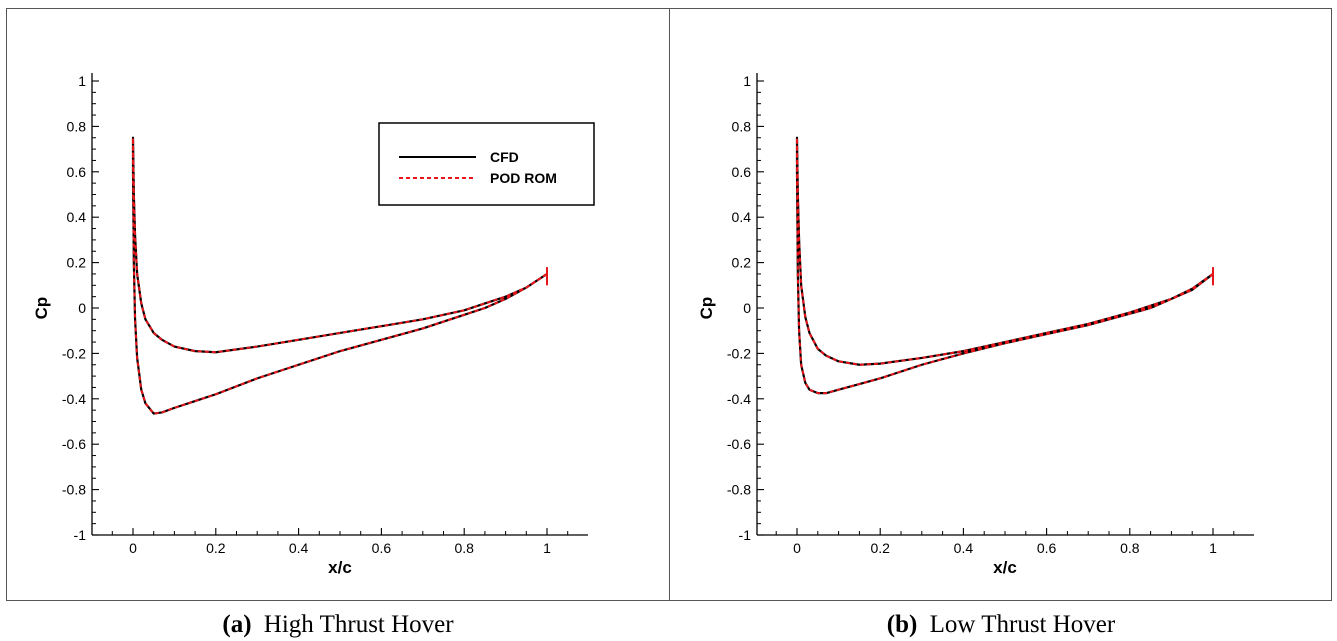 Image resolution: width=1337 pixels, height=641 pixels. I want to click on legend-box, so click(486, 164).